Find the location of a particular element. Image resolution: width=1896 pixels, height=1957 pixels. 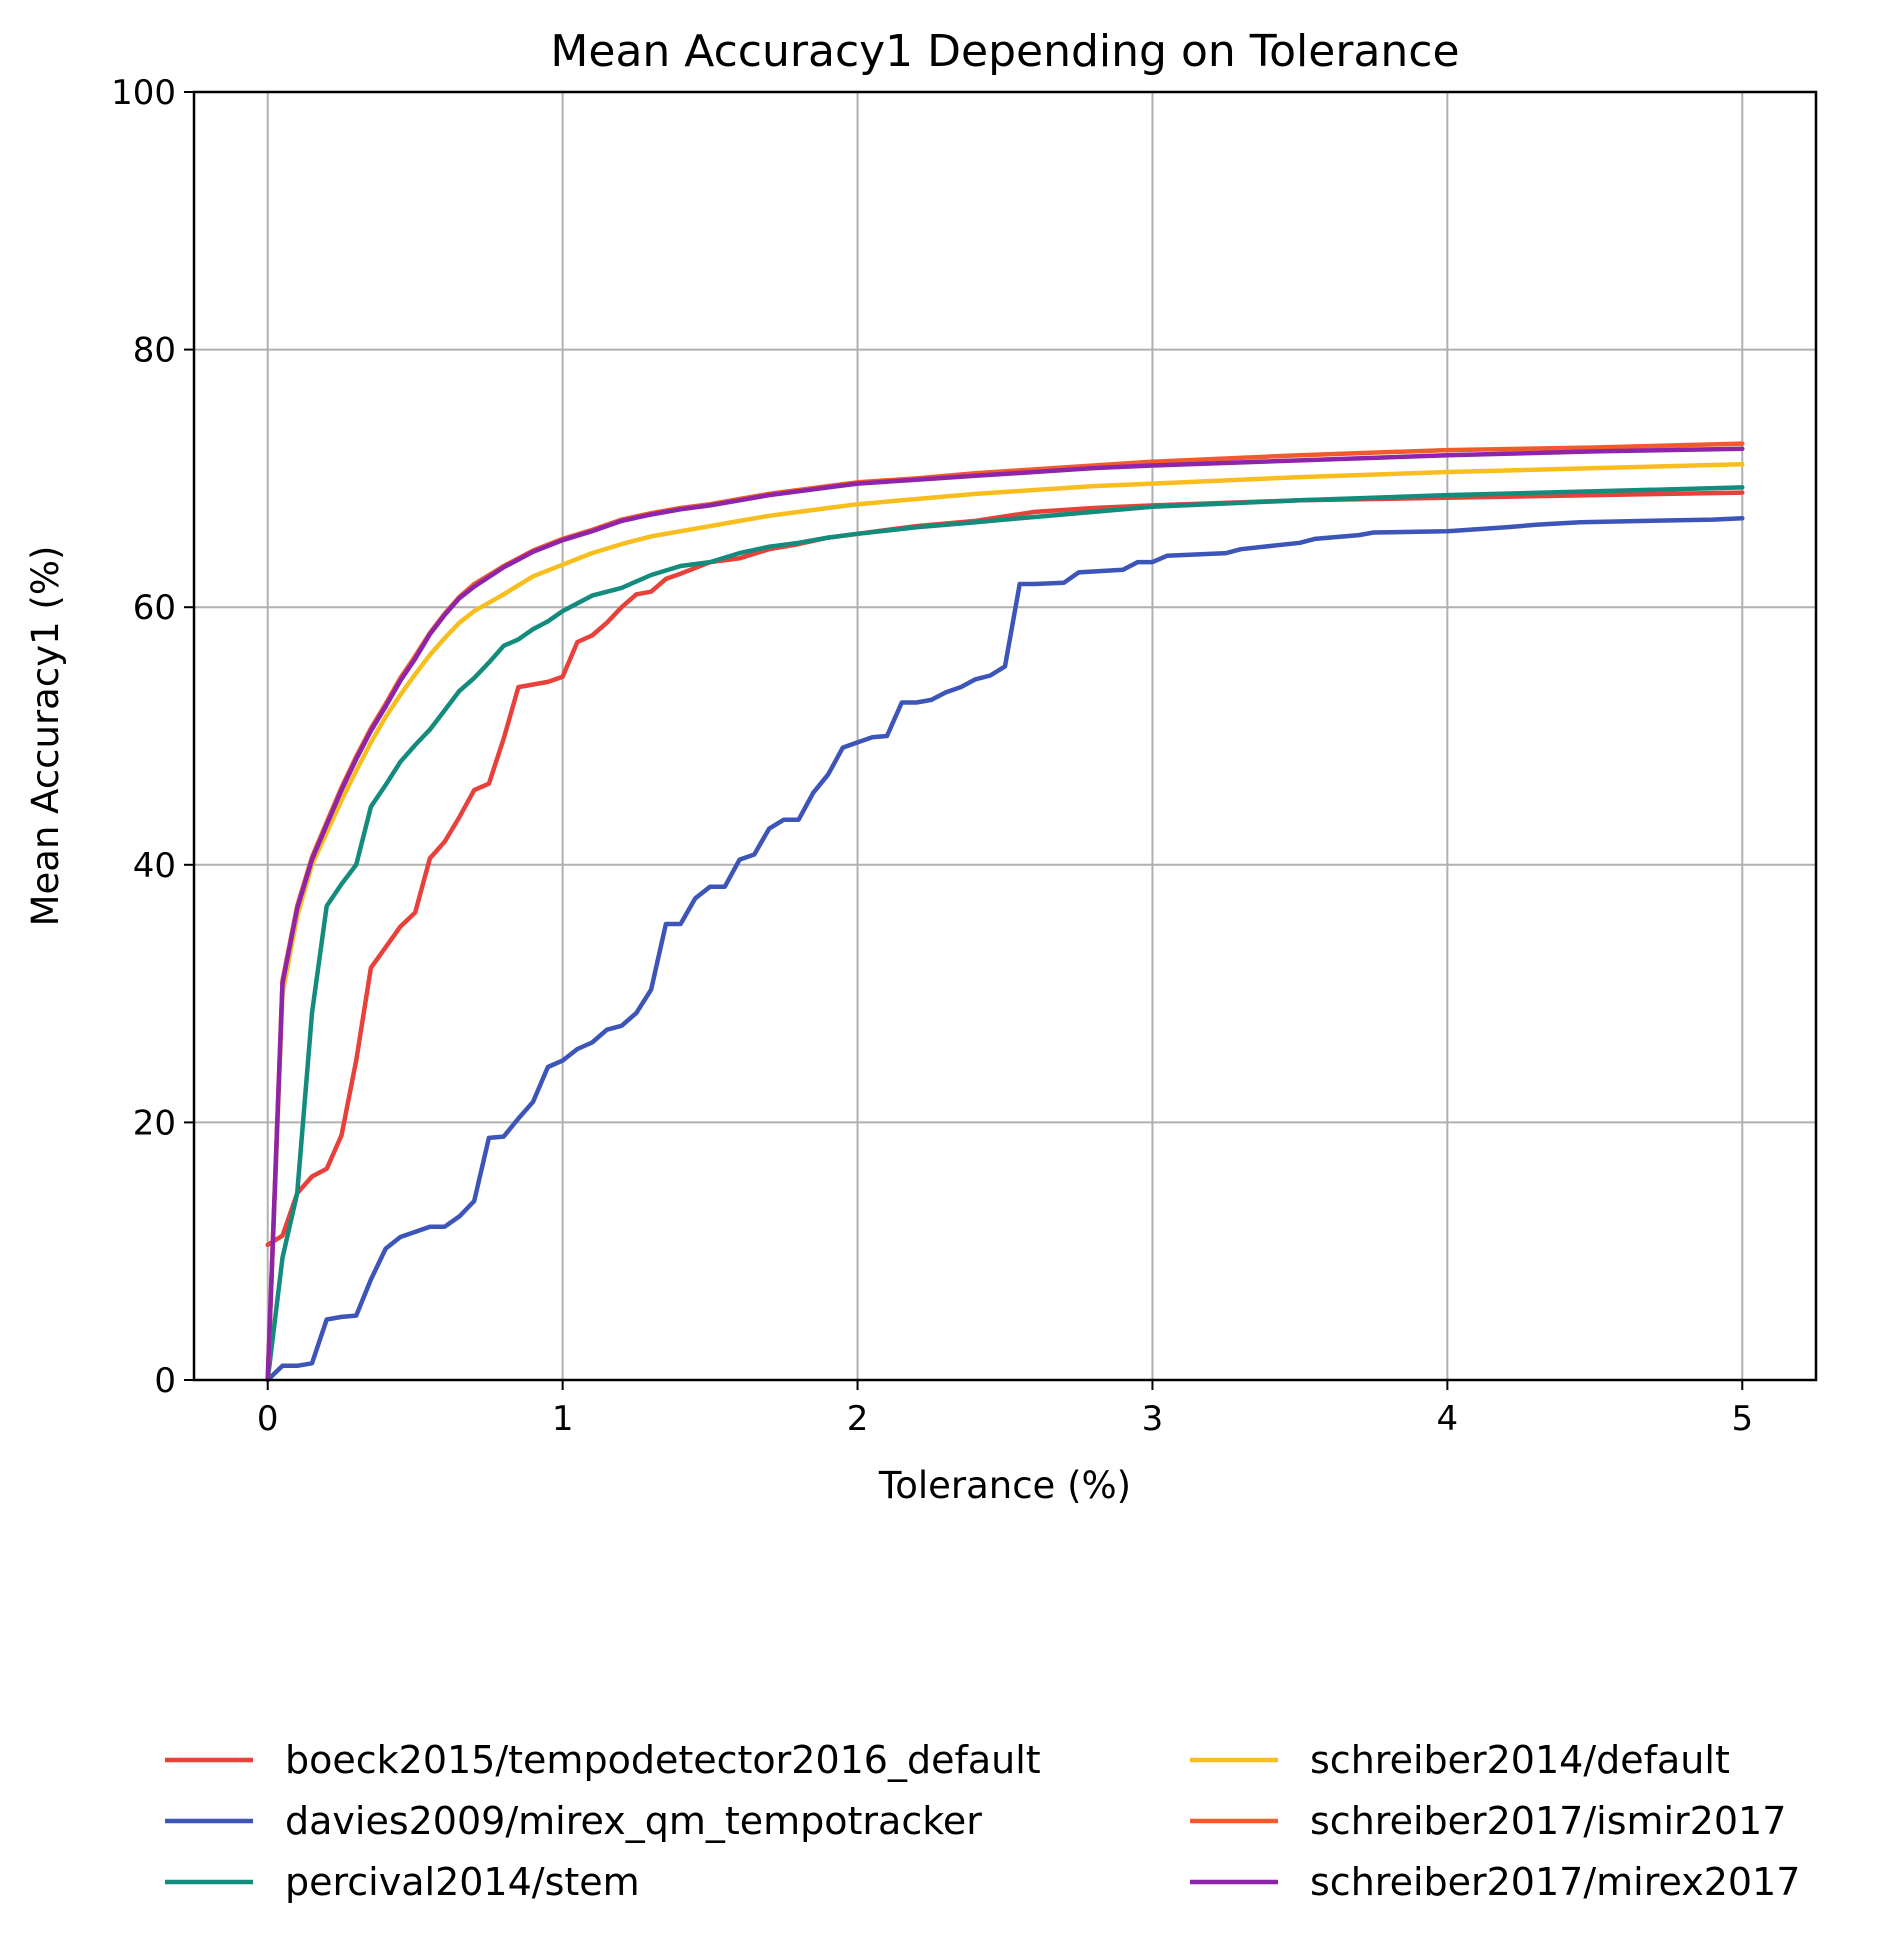

x-tick-label: 1 is located at coordinates (563, 1419).